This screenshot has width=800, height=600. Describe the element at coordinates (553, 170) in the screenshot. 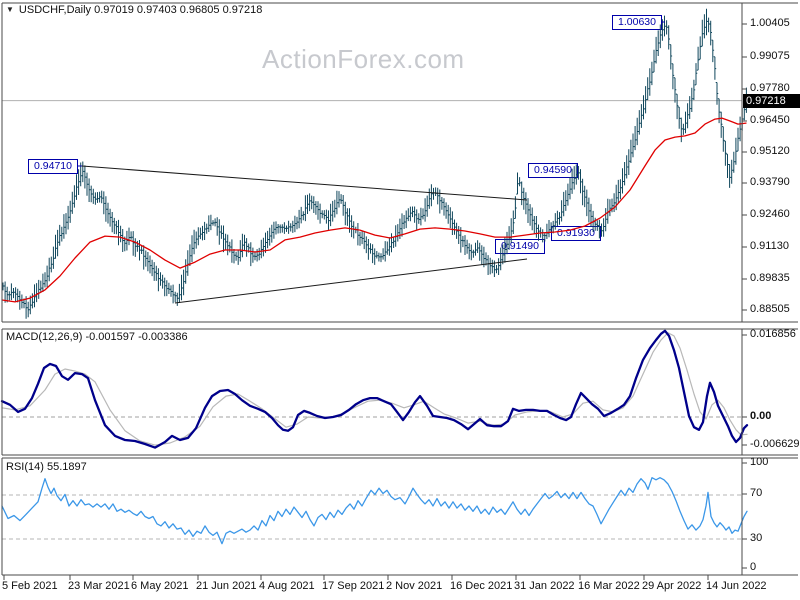

I see `price-level-label: 0.94590` at that location.